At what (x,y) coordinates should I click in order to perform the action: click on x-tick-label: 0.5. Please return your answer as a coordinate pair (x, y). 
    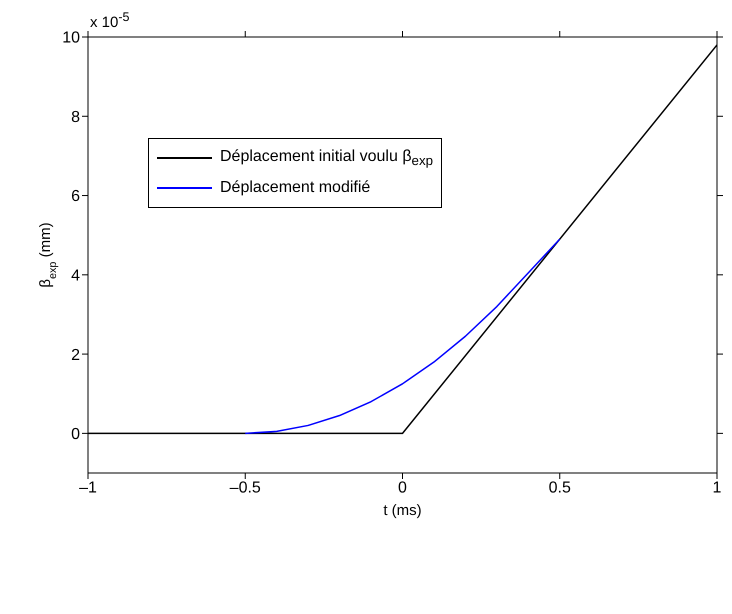
    Looking at the image, I should click on (559, 487).